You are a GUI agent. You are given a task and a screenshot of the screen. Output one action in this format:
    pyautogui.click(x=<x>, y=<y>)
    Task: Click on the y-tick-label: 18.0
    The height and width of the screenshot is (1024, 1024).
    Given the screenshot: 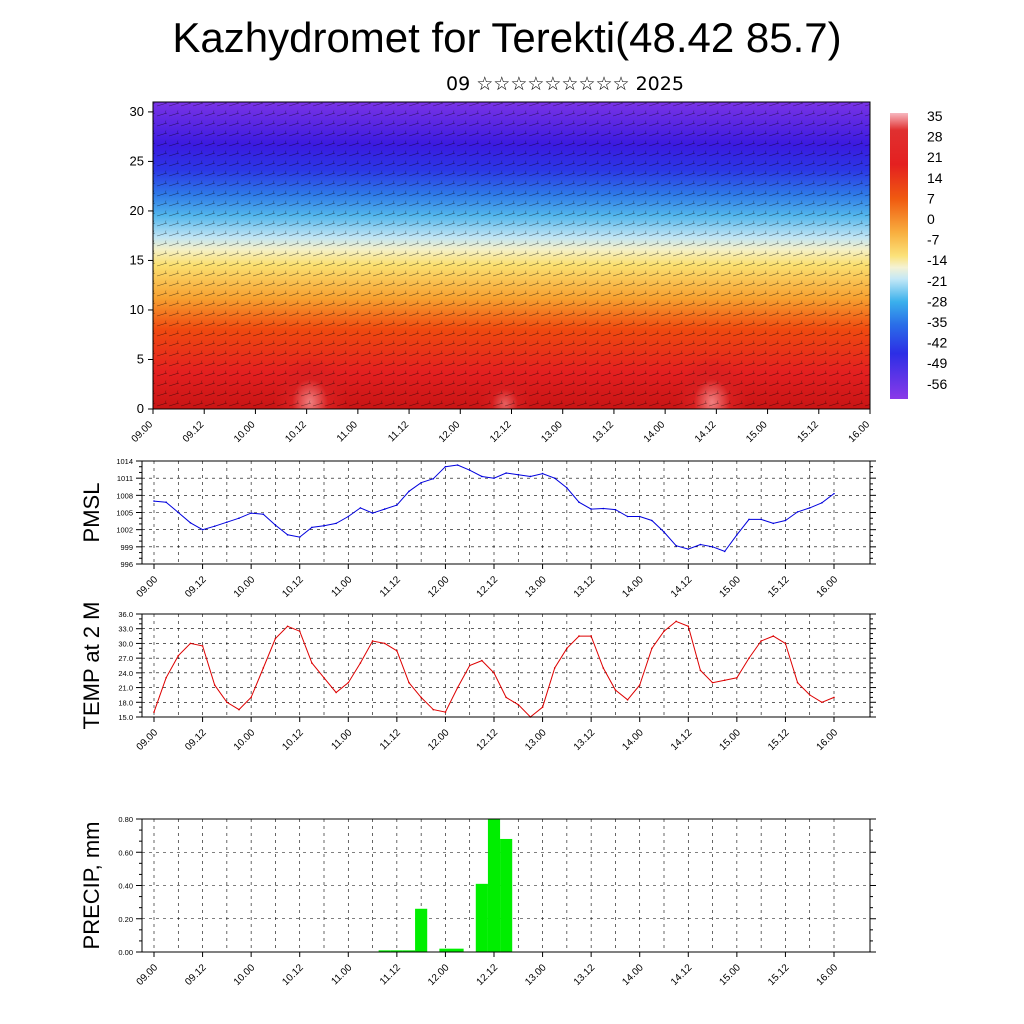 What is the action you would take?
    pyautogui.click(x=125, y=702)
    